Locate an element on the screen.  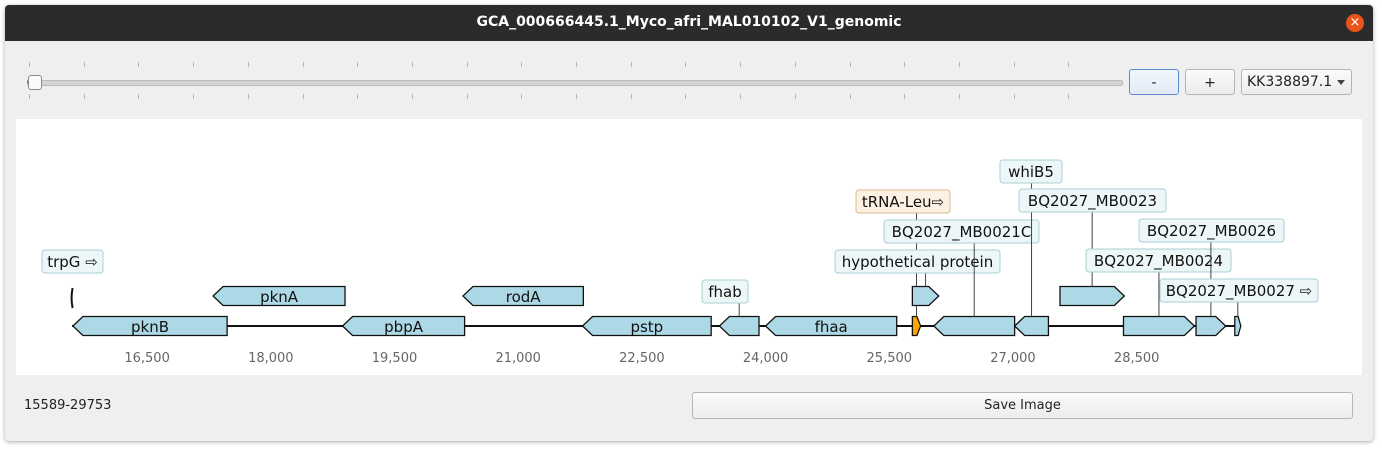
gene-arrow-pknB is located at coordinates (149, 326).